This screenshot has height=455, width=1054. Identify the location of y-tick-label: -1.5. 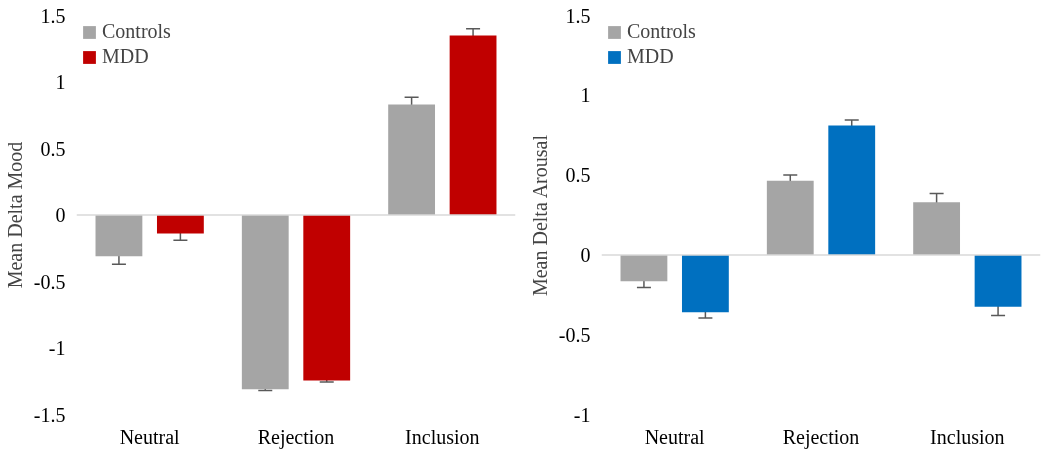
(49, 414).